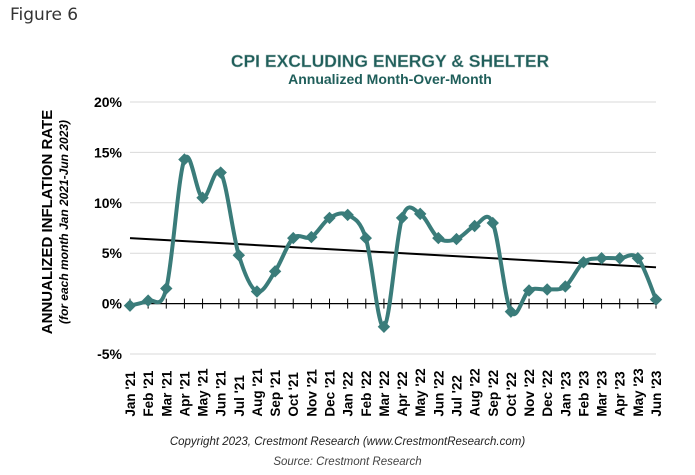 The width and height of the screenshot is (695, 475). Describe the element at coordinates (384, 394) in the screenshot. I see `x-tick-label: Mar '22` at that location.